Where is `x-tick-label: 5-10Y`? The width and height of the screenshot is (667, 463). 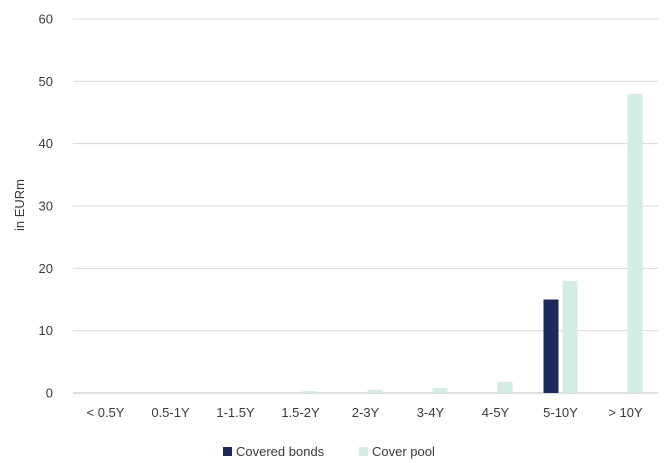 x-tick-label: 5-10Y is located at coordinates (560, 412).